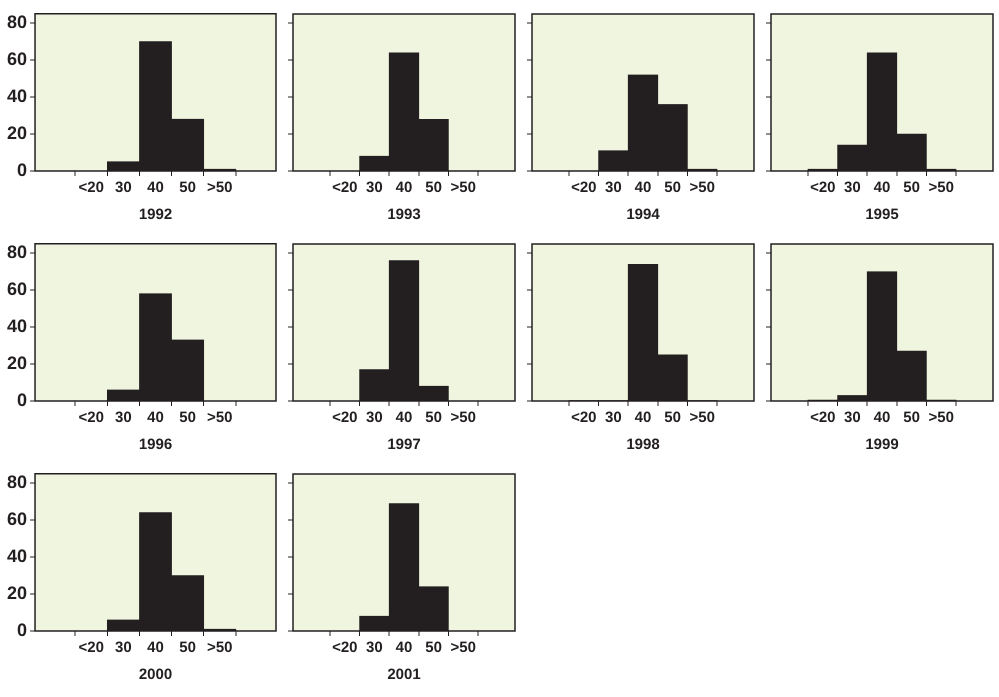  What do you see at coordinates (155, 445) in the screenshot?
I see `x-axis-title: 1996` at bounding box center [155, 445].